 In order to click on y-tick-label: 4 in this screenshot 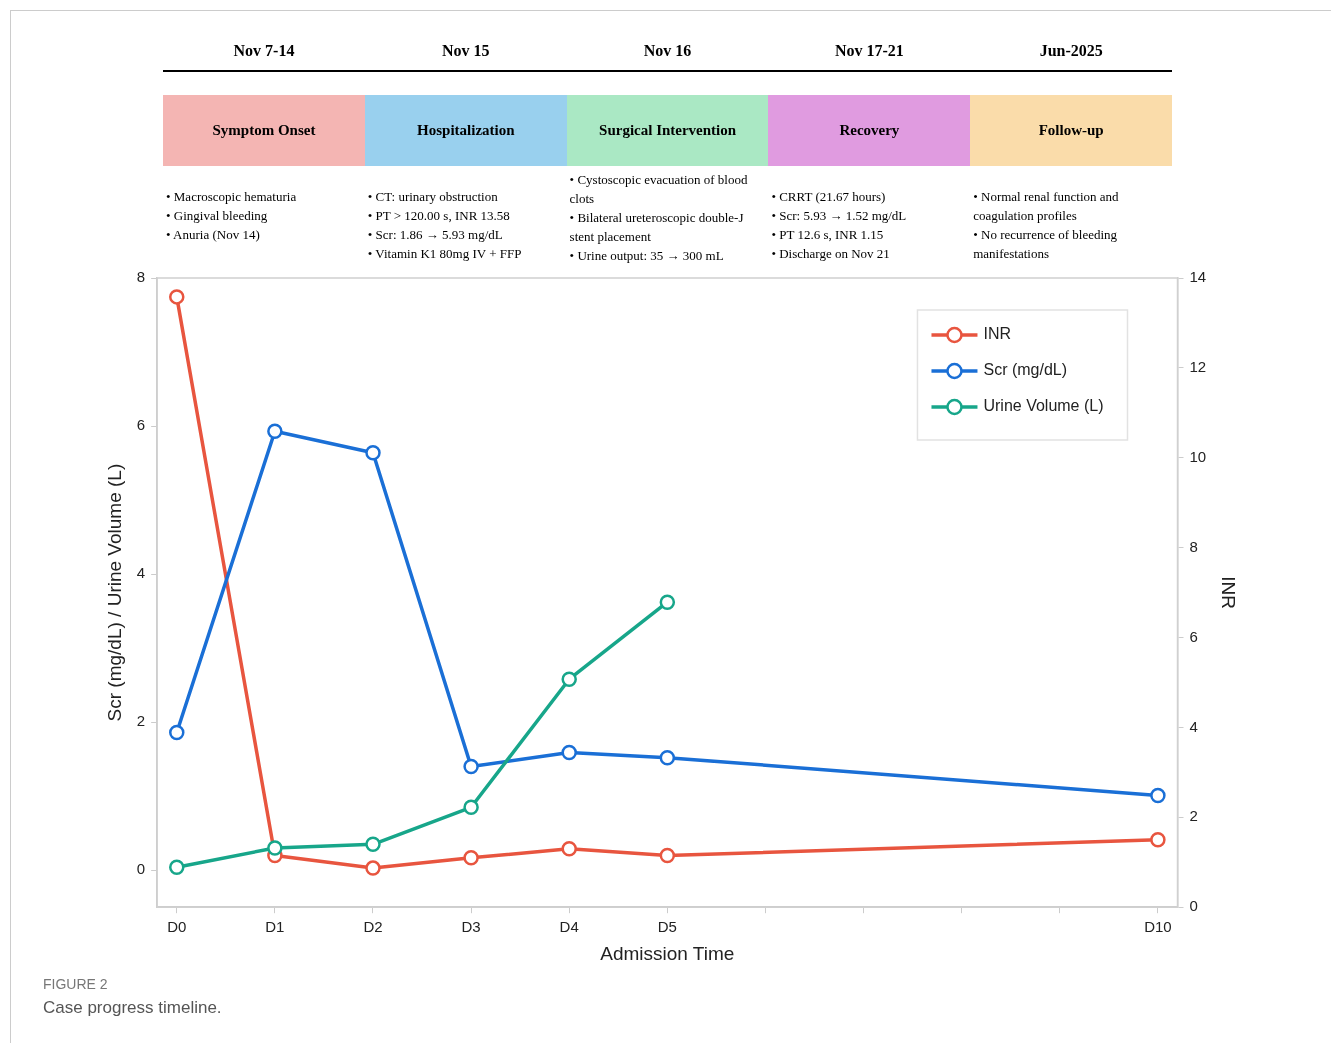, I will do `click(141, 573)`.